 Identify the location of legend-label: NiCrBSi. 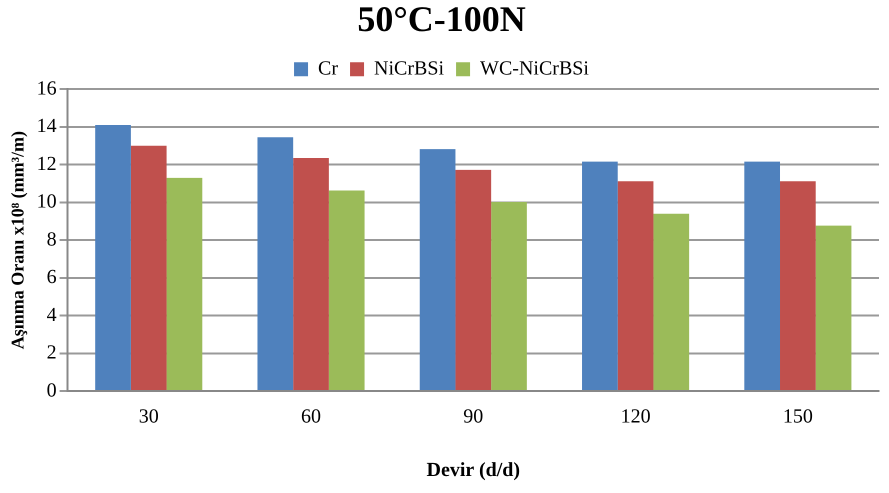
(409, 68).